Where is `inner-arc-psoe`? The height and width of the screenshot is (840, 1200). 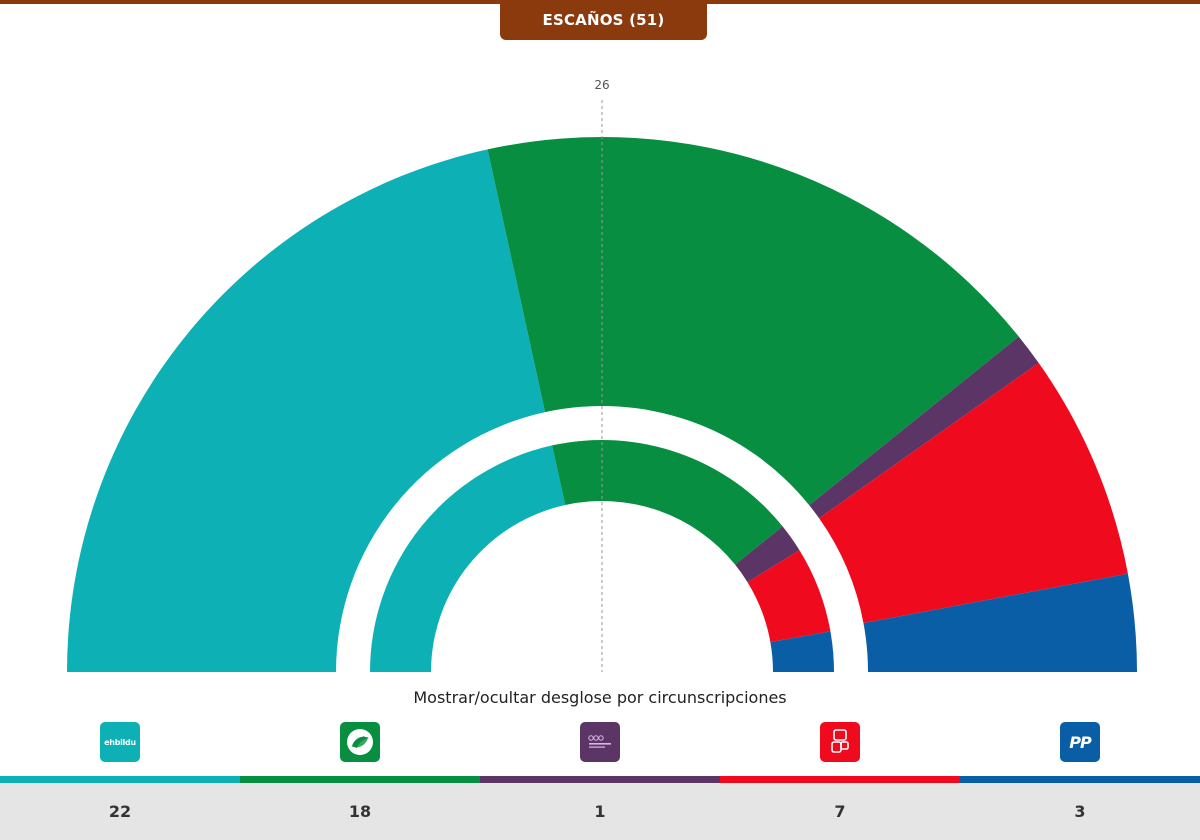 inner-arc-psoe is located at coordinates (789, 596).